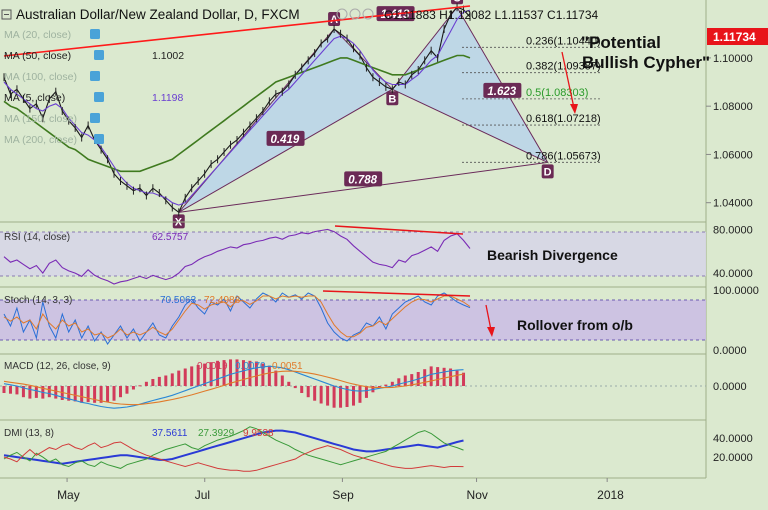 The height and width of the screenshot is (510, 768). I want to click on stoch-annotation: Rollover from o/b, so click(575, 325).